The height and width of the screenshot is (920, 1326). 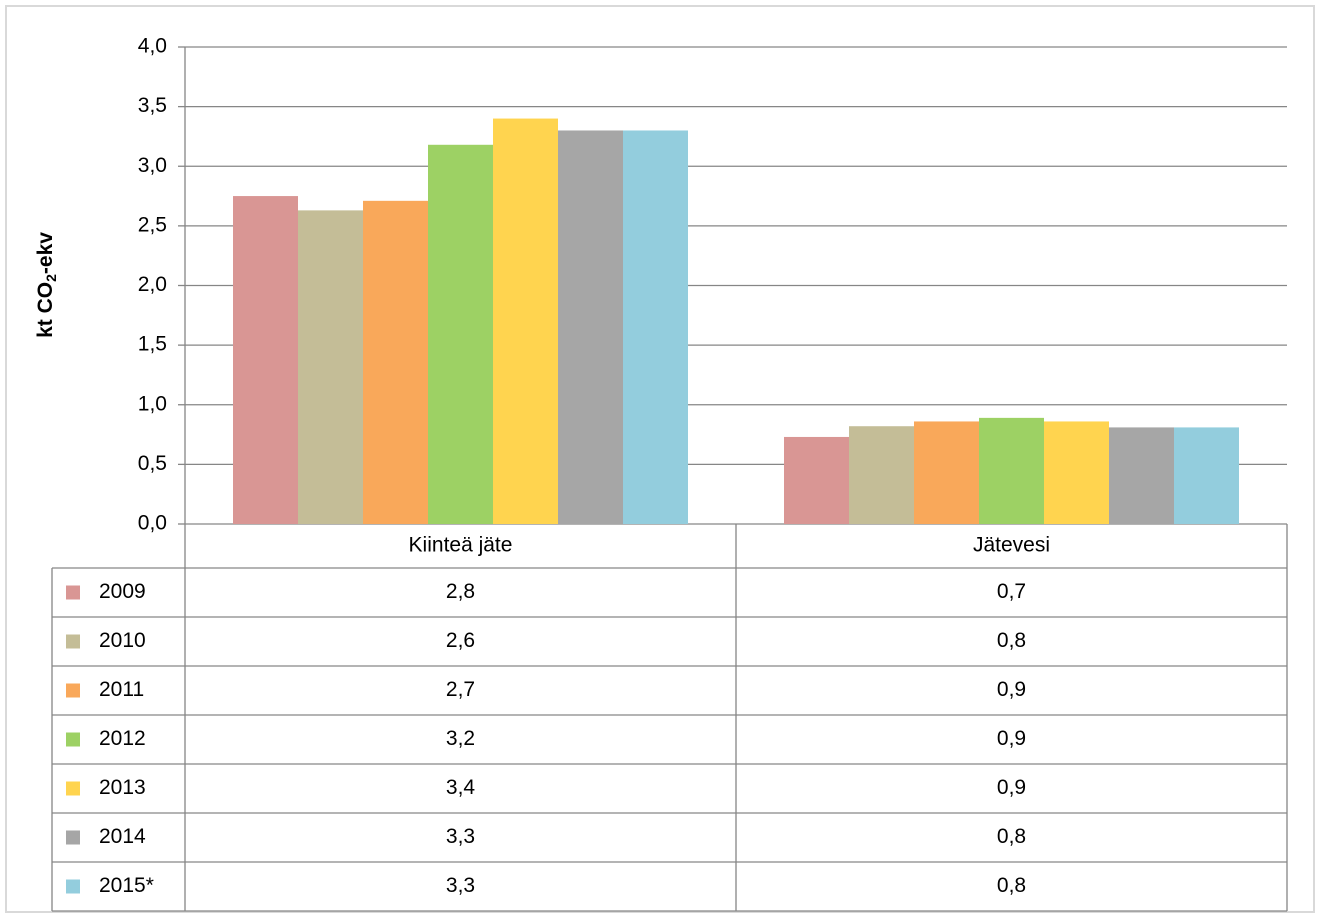 I want to click on y-label-part: kt CO, so click(x=45, y=310).